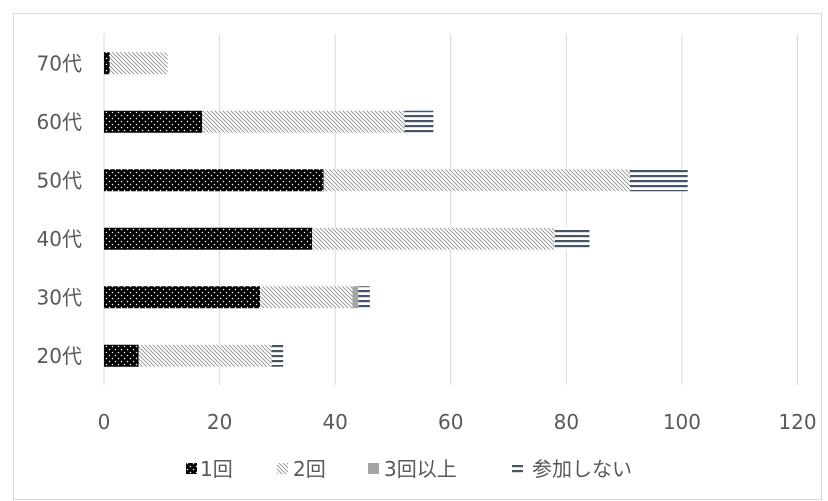  Describe the element at coordinates (191, 468) in the screenshot. I see `legend-marker-1回` at that location.